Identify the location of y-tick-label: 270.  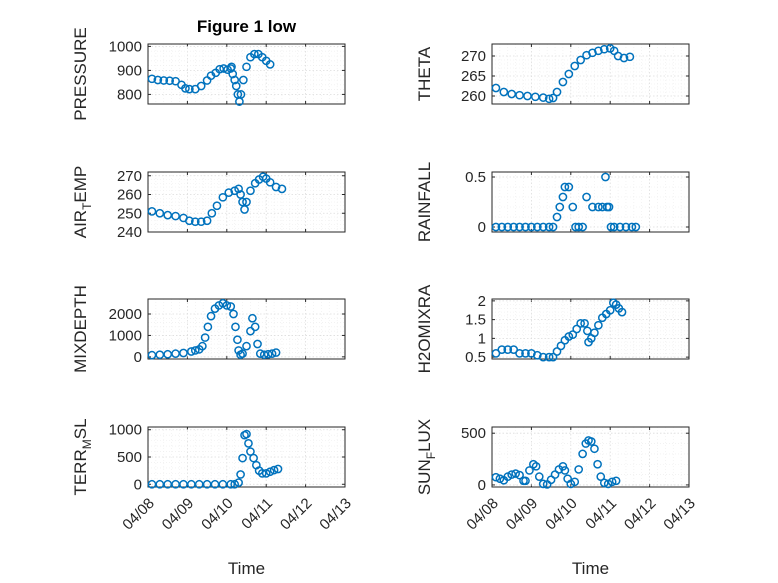
(129, 176).